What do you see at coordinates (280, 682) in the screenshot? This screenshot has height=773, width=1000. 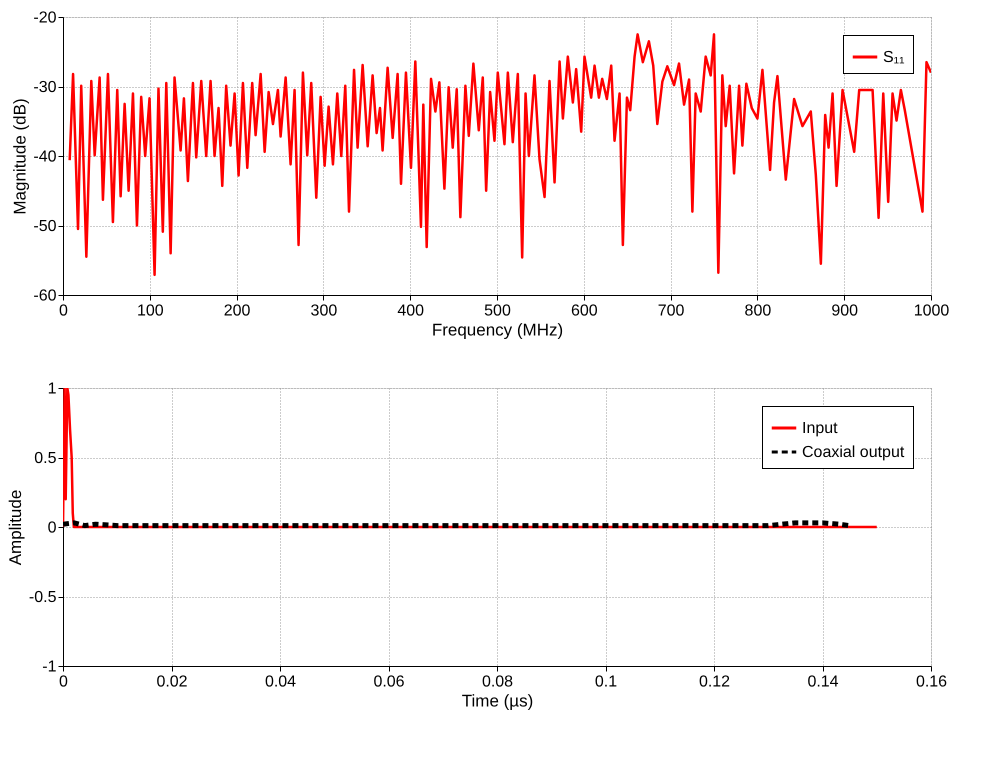 I see `x-tick-label: 0.04` at bounding box center [280, 682].